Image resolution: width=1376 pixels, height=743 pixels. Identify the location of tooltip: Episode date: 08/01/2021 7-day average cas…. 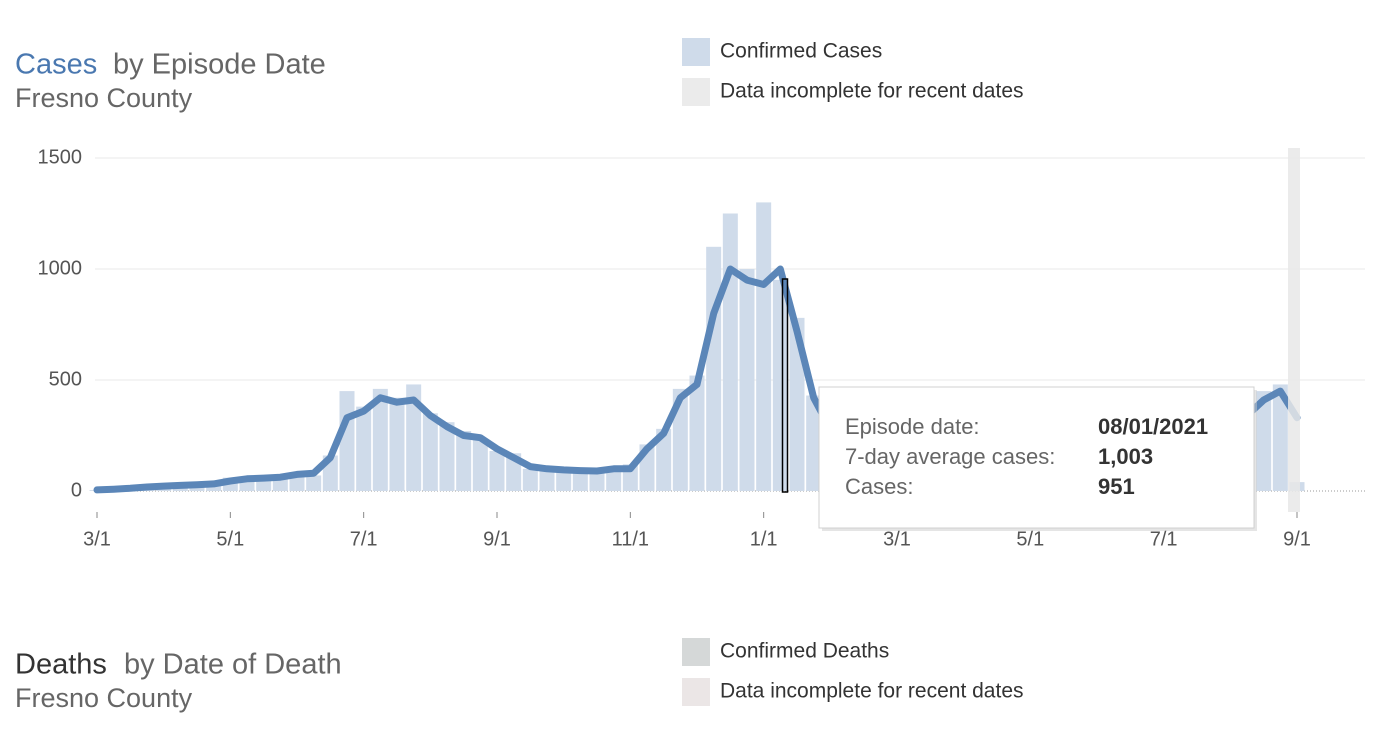
(1037, 458).